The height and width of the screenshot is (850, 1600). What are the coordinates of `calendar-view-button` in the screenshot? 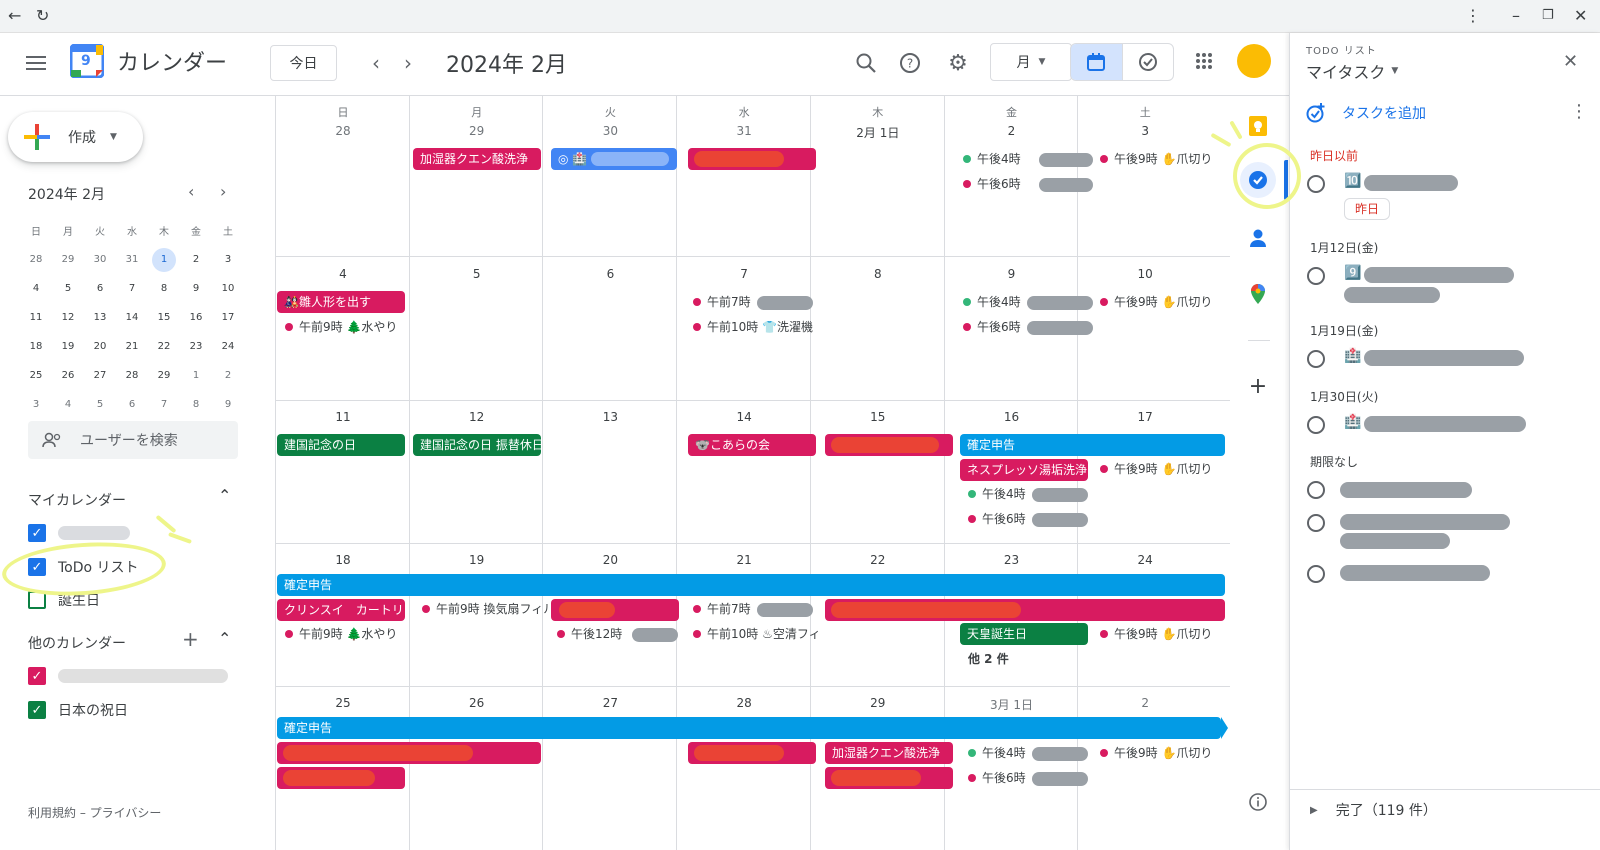 It's located at (1096, 62).